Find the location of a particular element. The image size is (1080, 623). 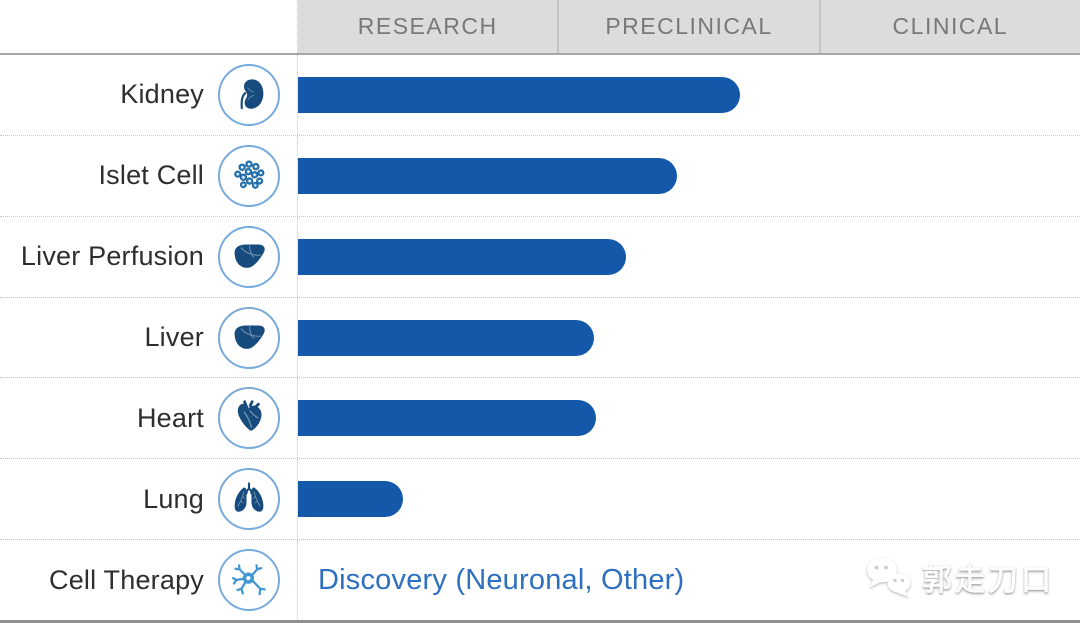

row-header: Islet Cell is located at coordinates (149, 175).